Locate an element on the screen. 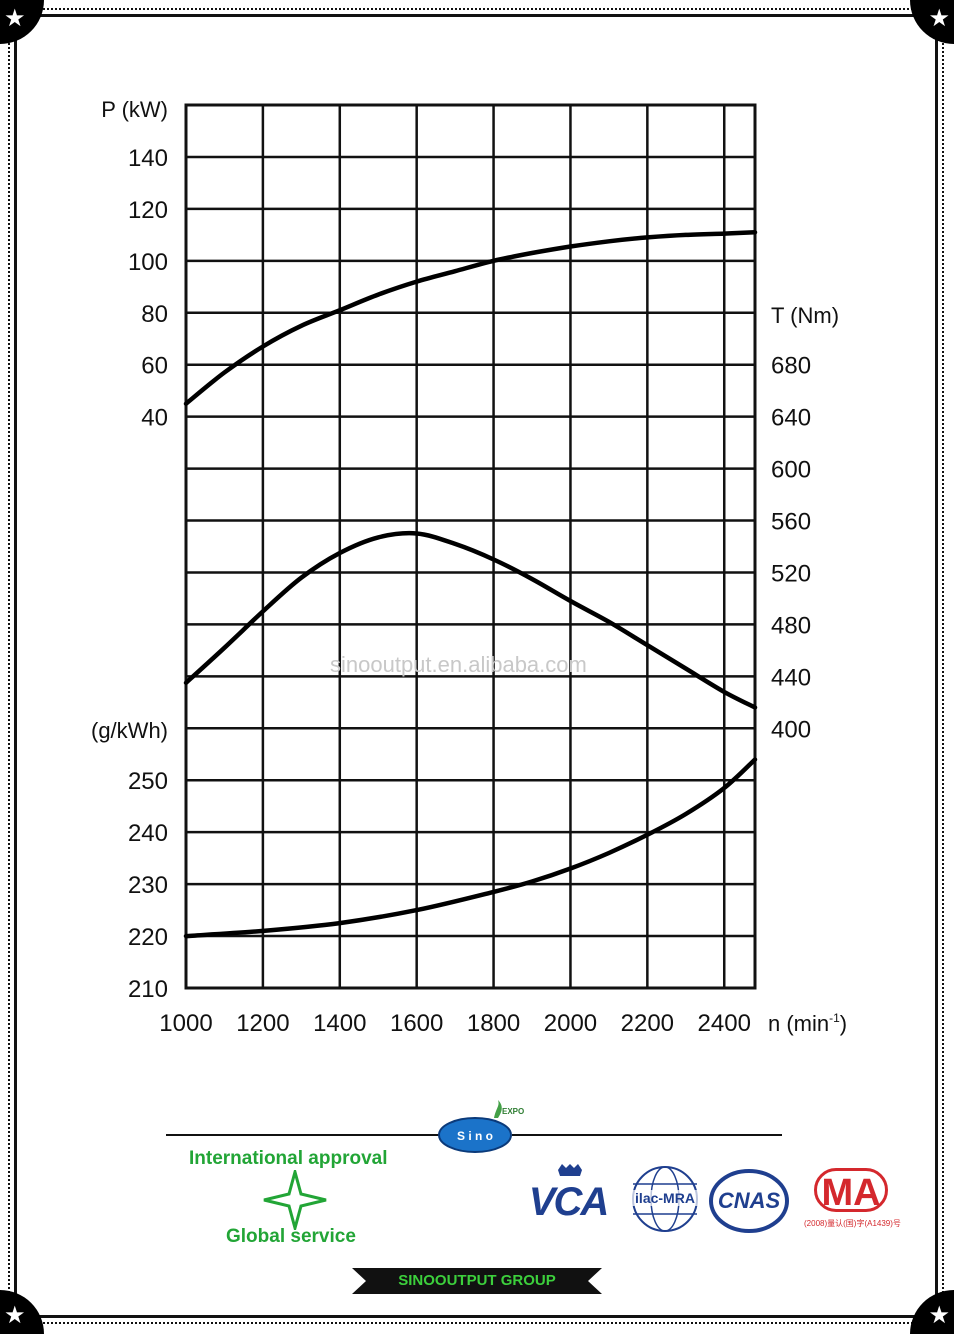  international-approval-text: International approval is located at coordinates (288, 1158).